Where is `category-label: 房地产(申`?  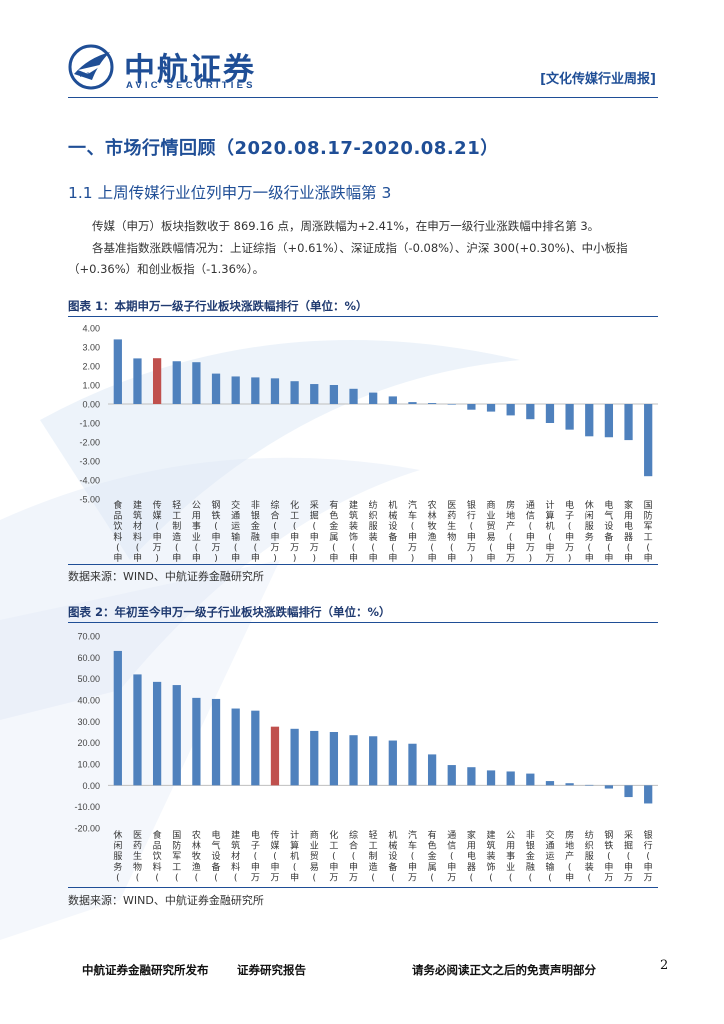
category-label: 房地产(申 is located at coordinates (569, 856).